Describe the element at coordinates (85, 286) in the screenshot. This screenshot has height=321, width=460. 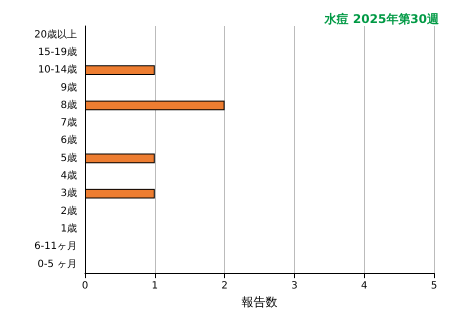
I see `x-tick-label: 0` at that location.